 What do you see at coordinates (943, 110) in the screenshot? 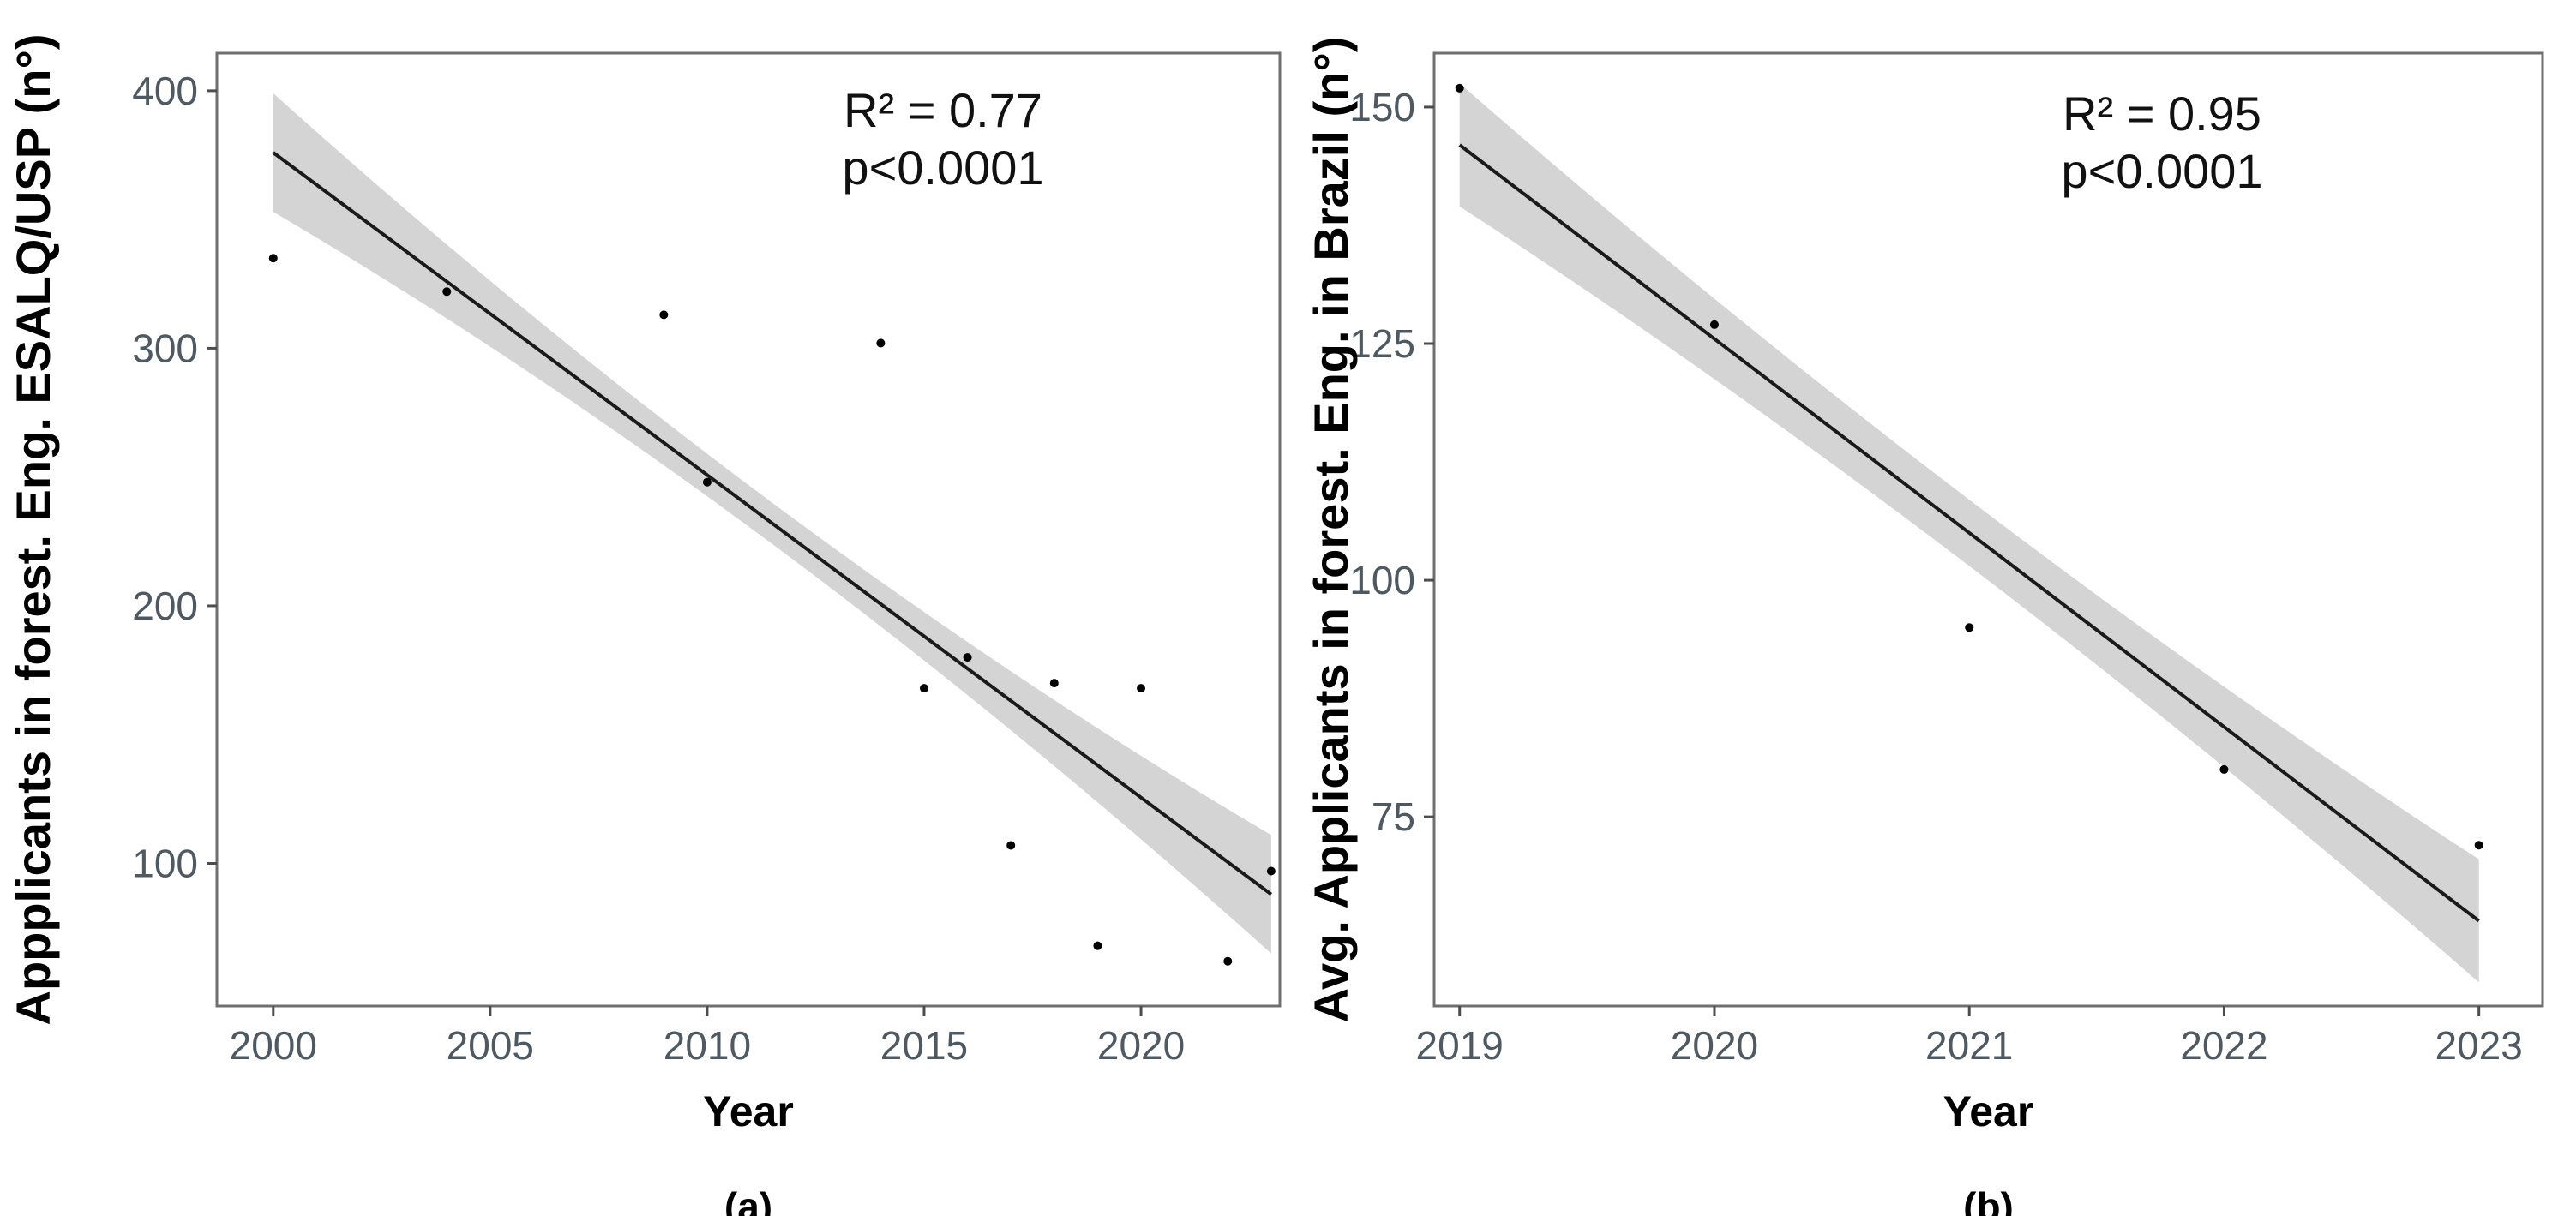
I see `annotation-a-line1: R² = 0.77` at bounding box center [943, 110].